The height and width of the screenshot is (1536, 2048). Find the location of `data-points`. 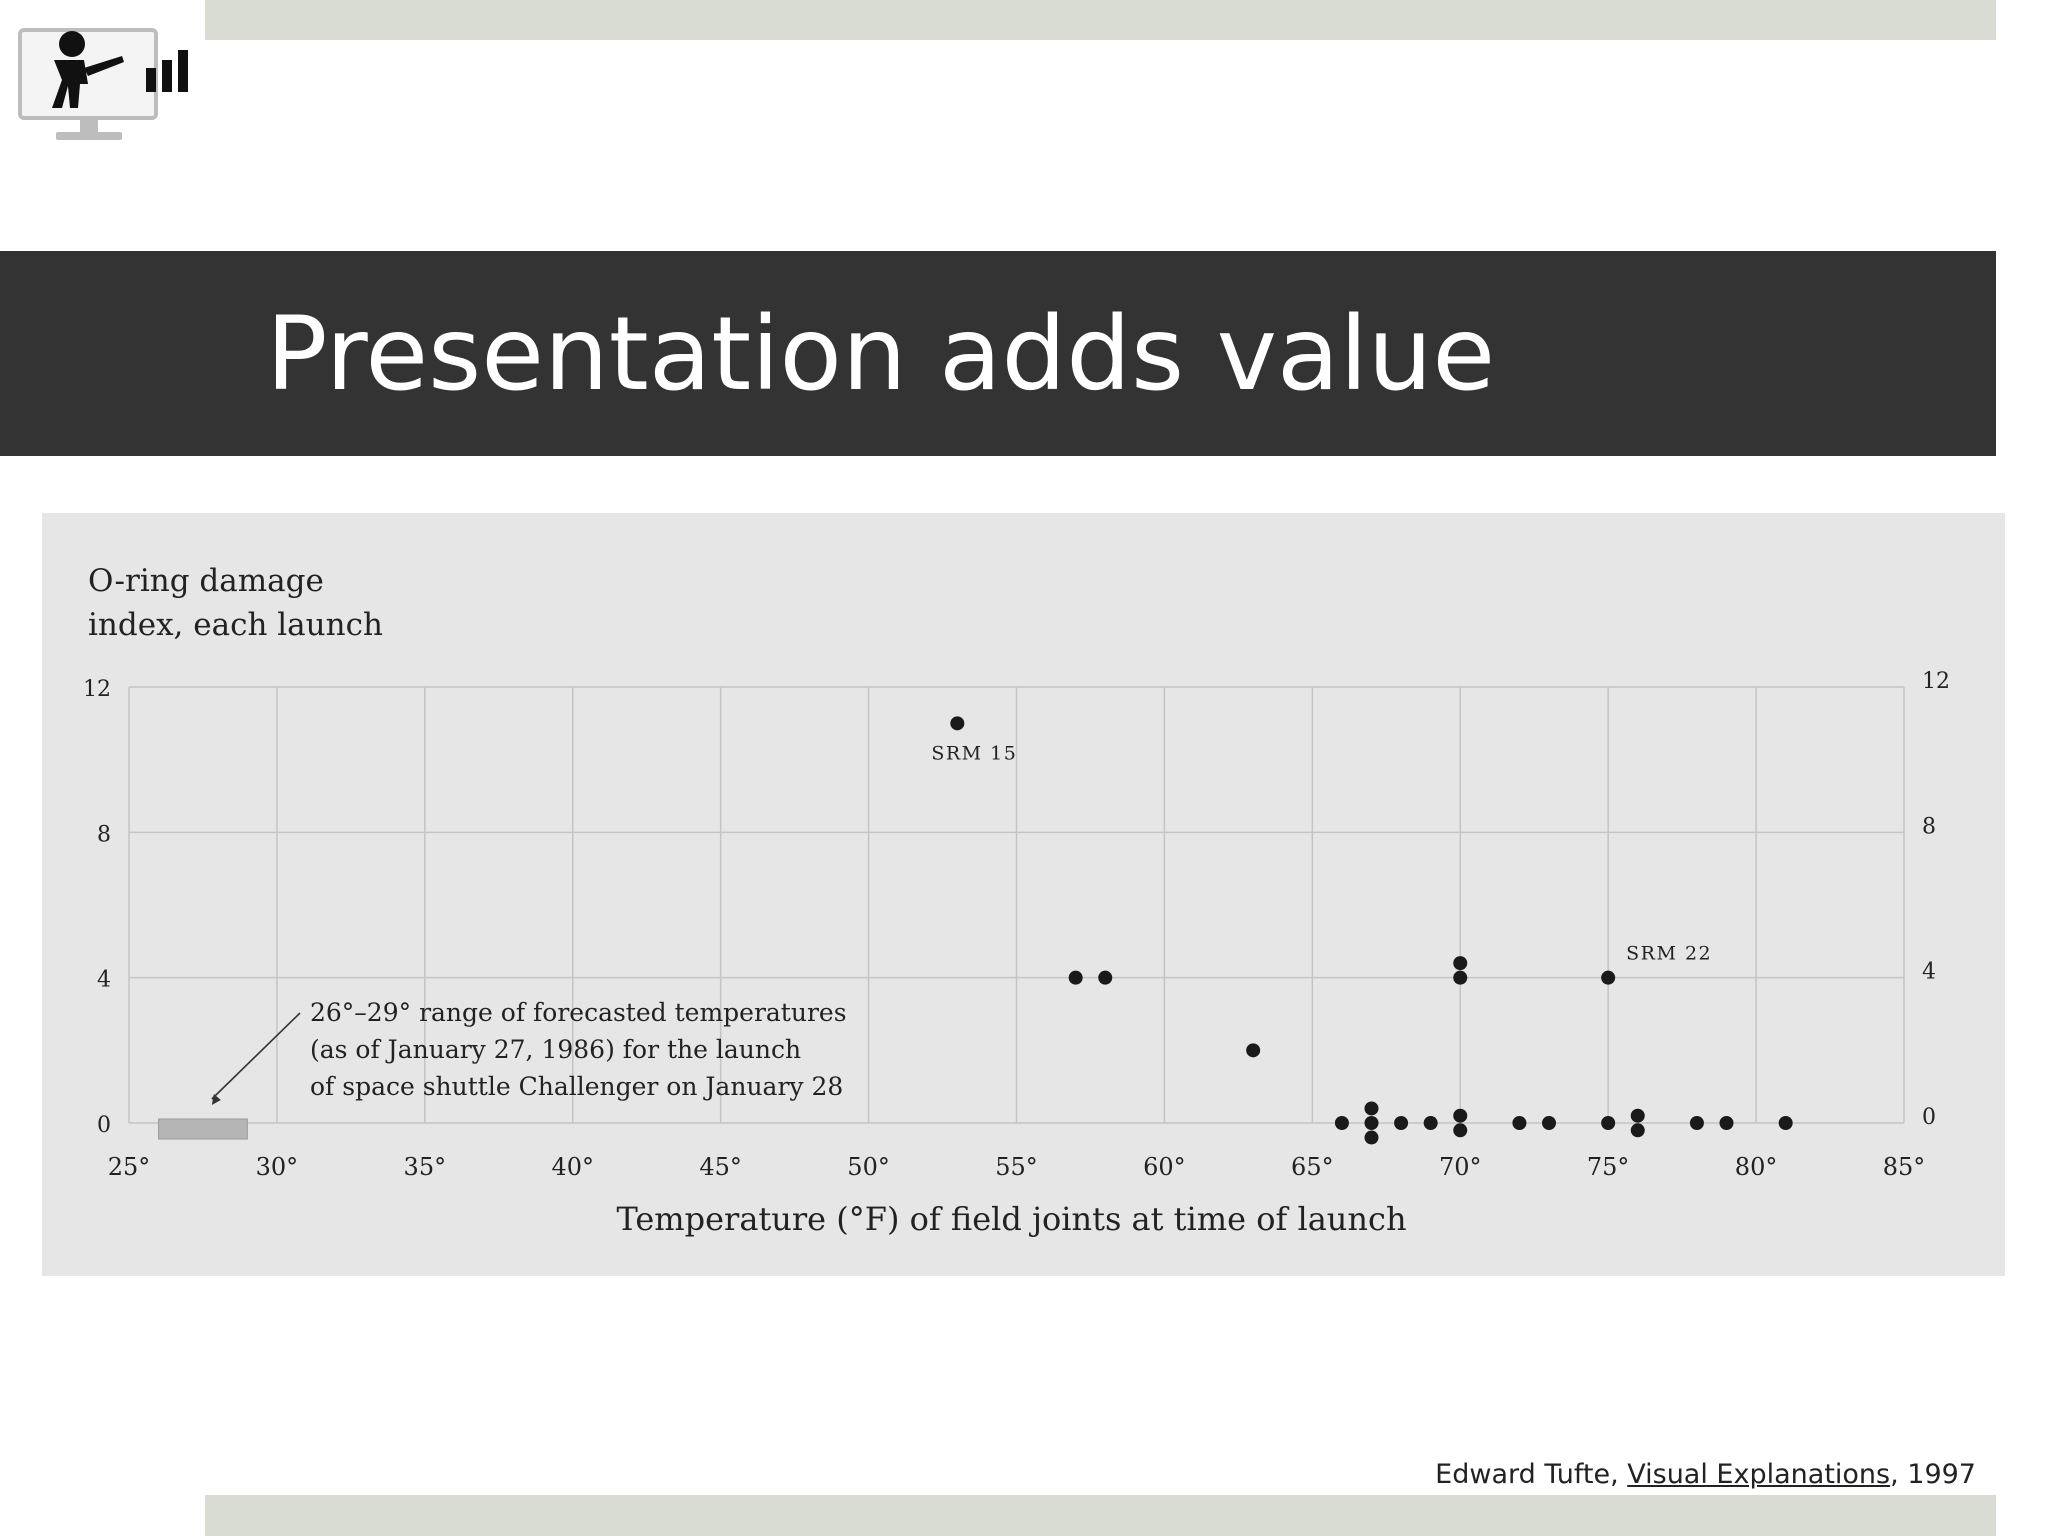

data-points is located at coordinates (1371, 930).